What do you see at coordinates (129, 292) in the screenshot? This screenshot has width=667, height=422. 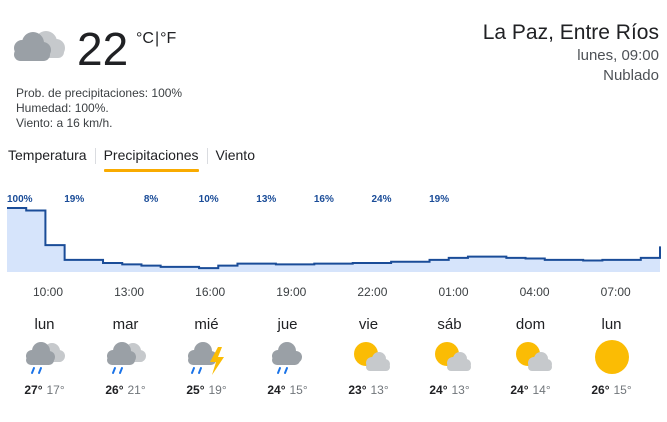 I see `time-label: 13:00` at bounding box center [129, 292].